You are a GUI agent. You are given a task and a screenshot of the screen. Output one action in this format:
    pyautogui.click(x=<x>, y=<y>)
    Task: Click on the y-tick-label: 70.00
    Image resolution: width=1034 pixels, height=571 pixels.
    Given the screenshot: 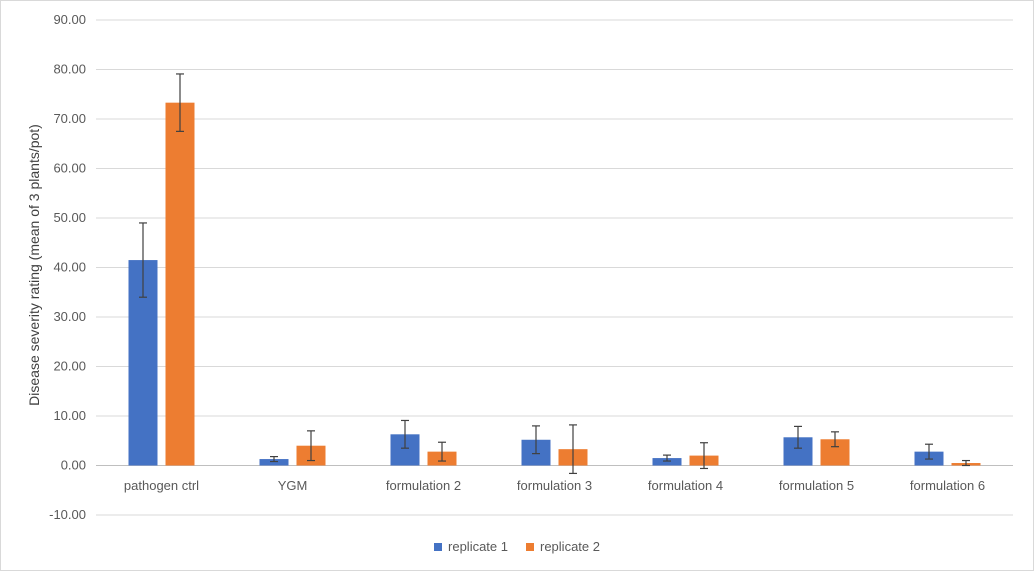 What is the action you would take?
    pyautogui.click(x=69, y=118)
    